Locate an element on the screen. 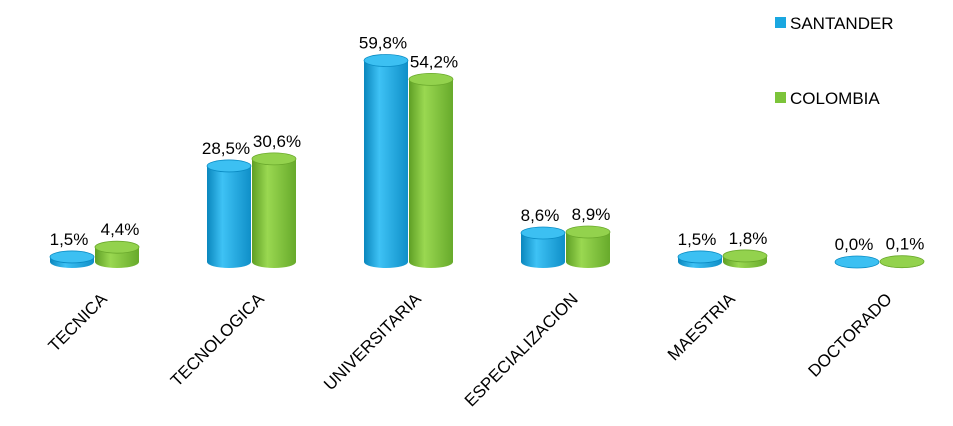 Image resolution: width=953 pixels, height=426 pixels. legend-swatch-santander is located at coordinates (780, 22).